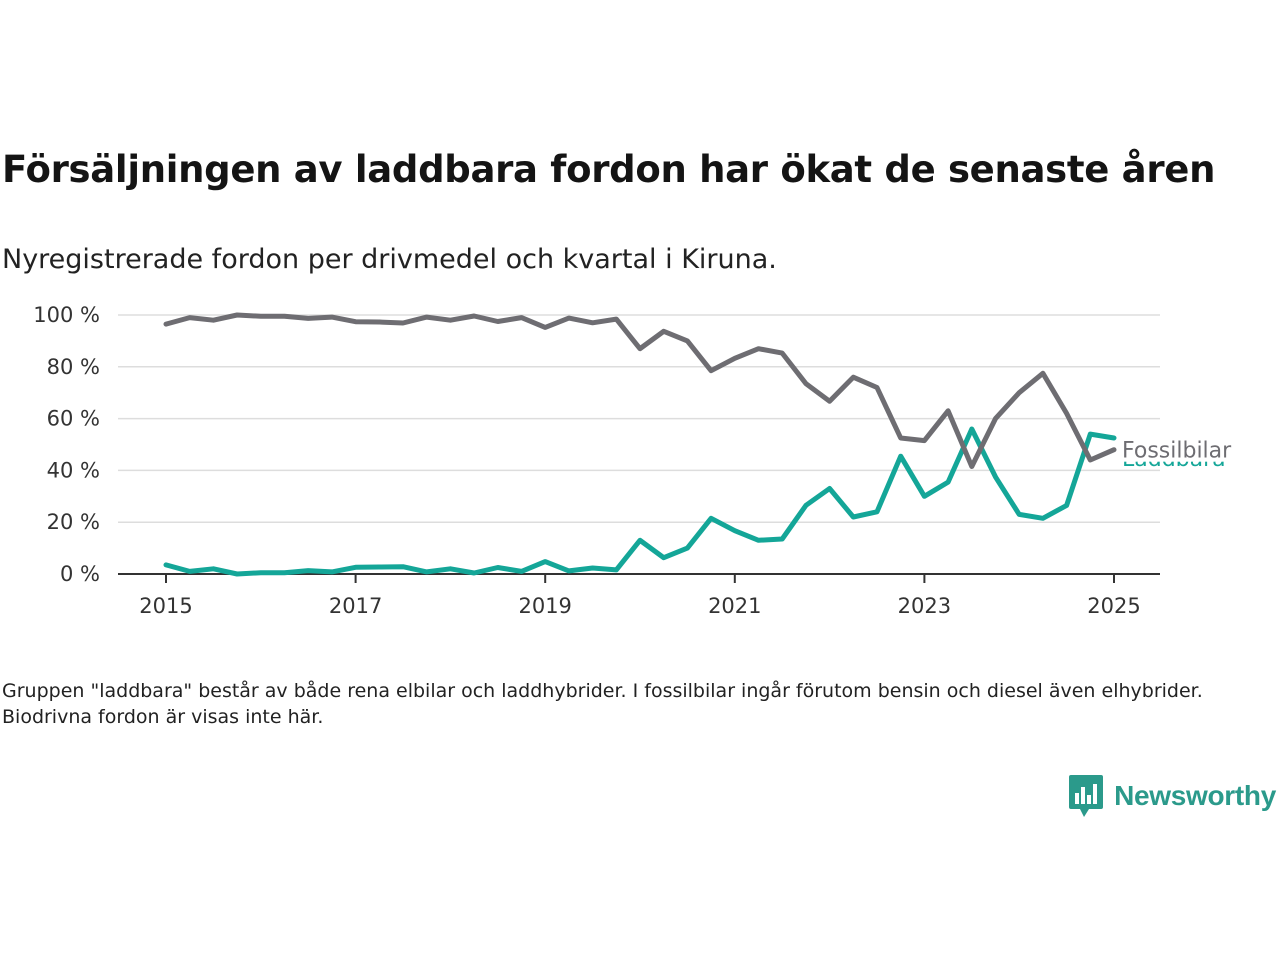 This screenshot has width=1280, height=960. What do you see at coordinates (73, 367) in the screenshot?
I see `y-tick-label: 80 %` at bounding box center [73, 367].